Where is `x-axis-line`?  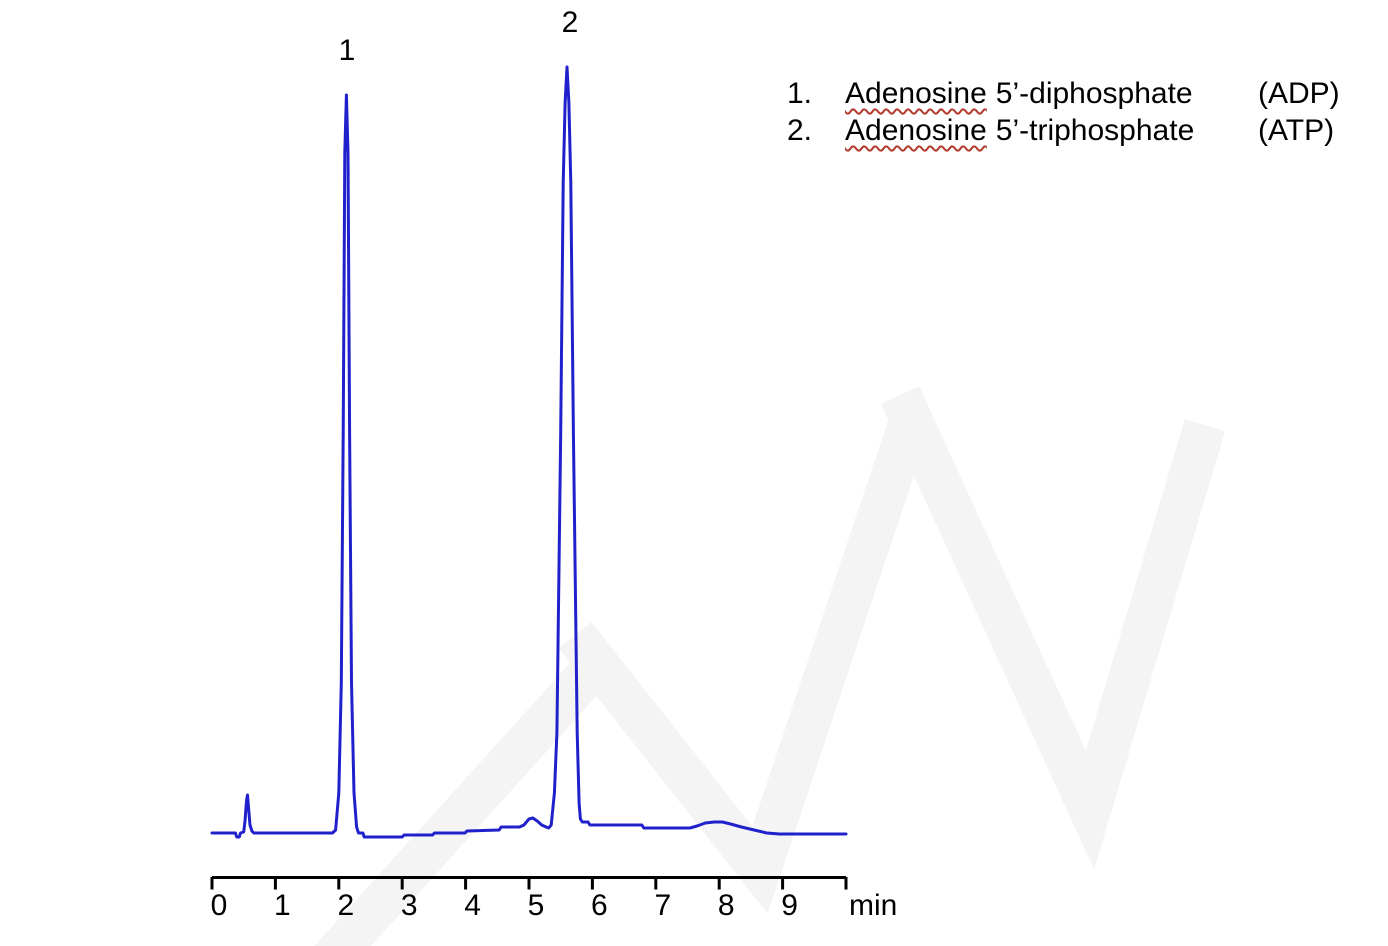
x-axis-line is located at coordinates (529, 883).